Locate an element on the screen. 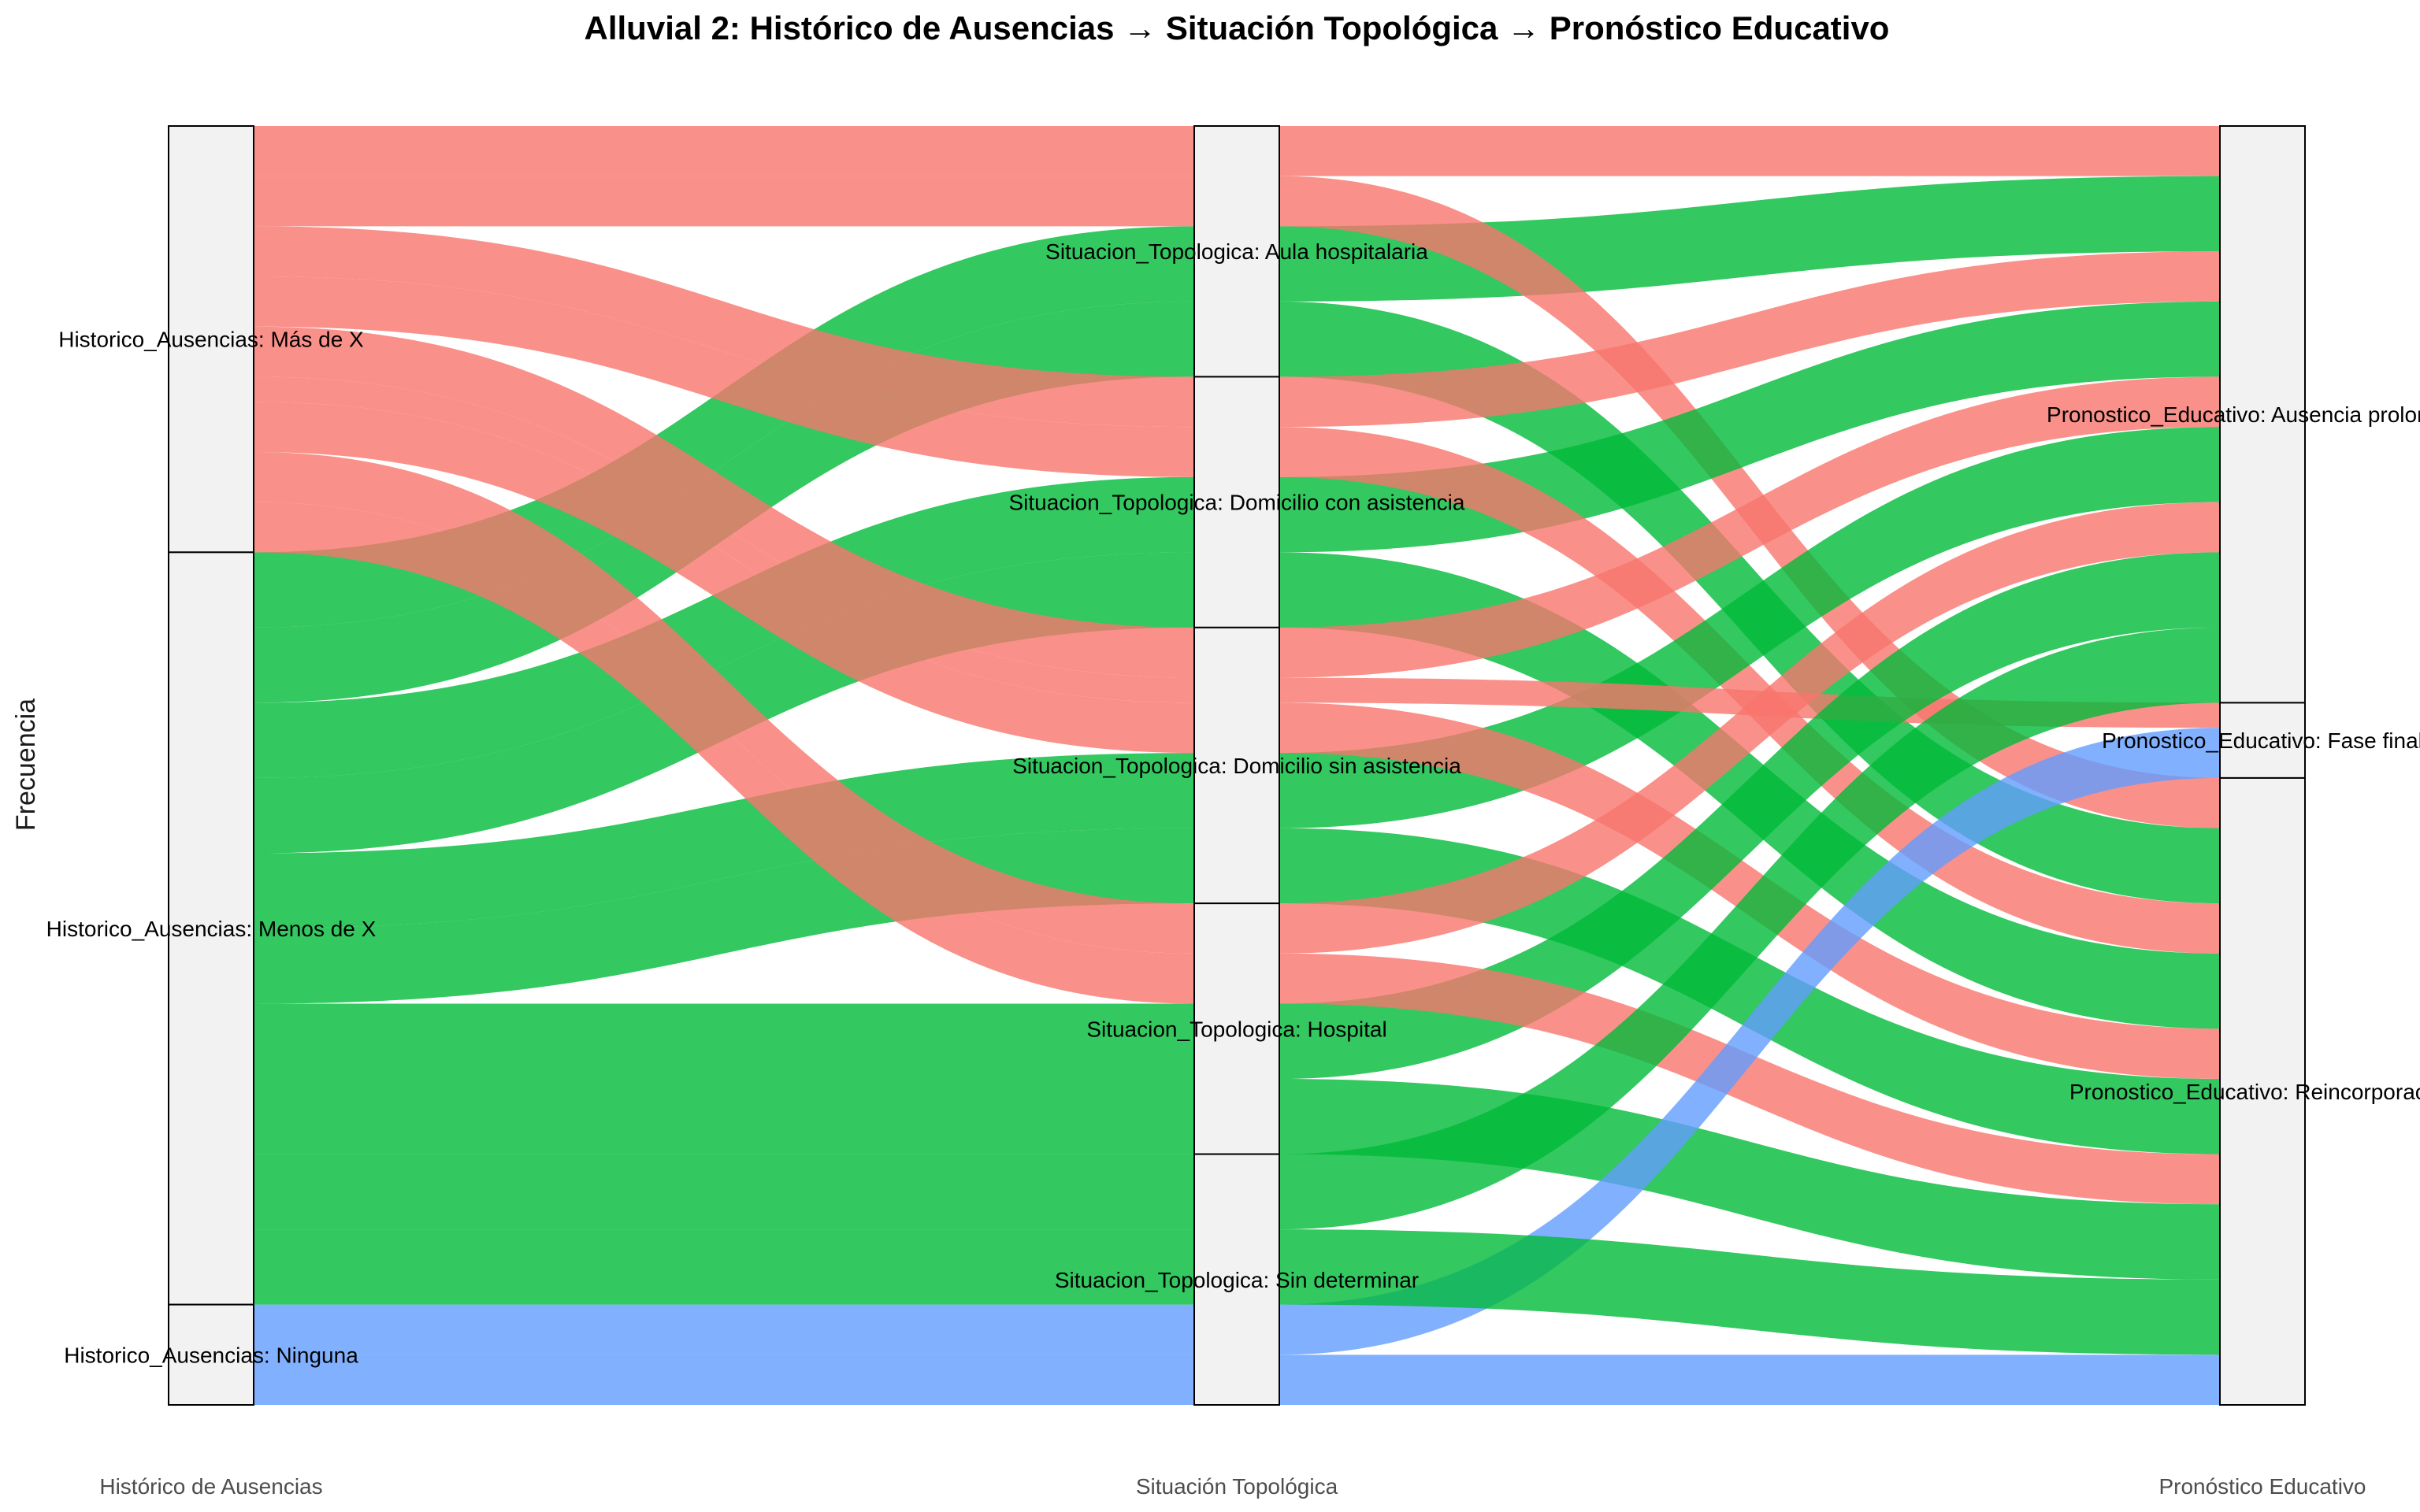 Image resolution: width=2420 pixels, height=1512 pixels. stratum-label-0-2: Historico_Ausencias: Ninguna is located at coordinates (211, 1355).